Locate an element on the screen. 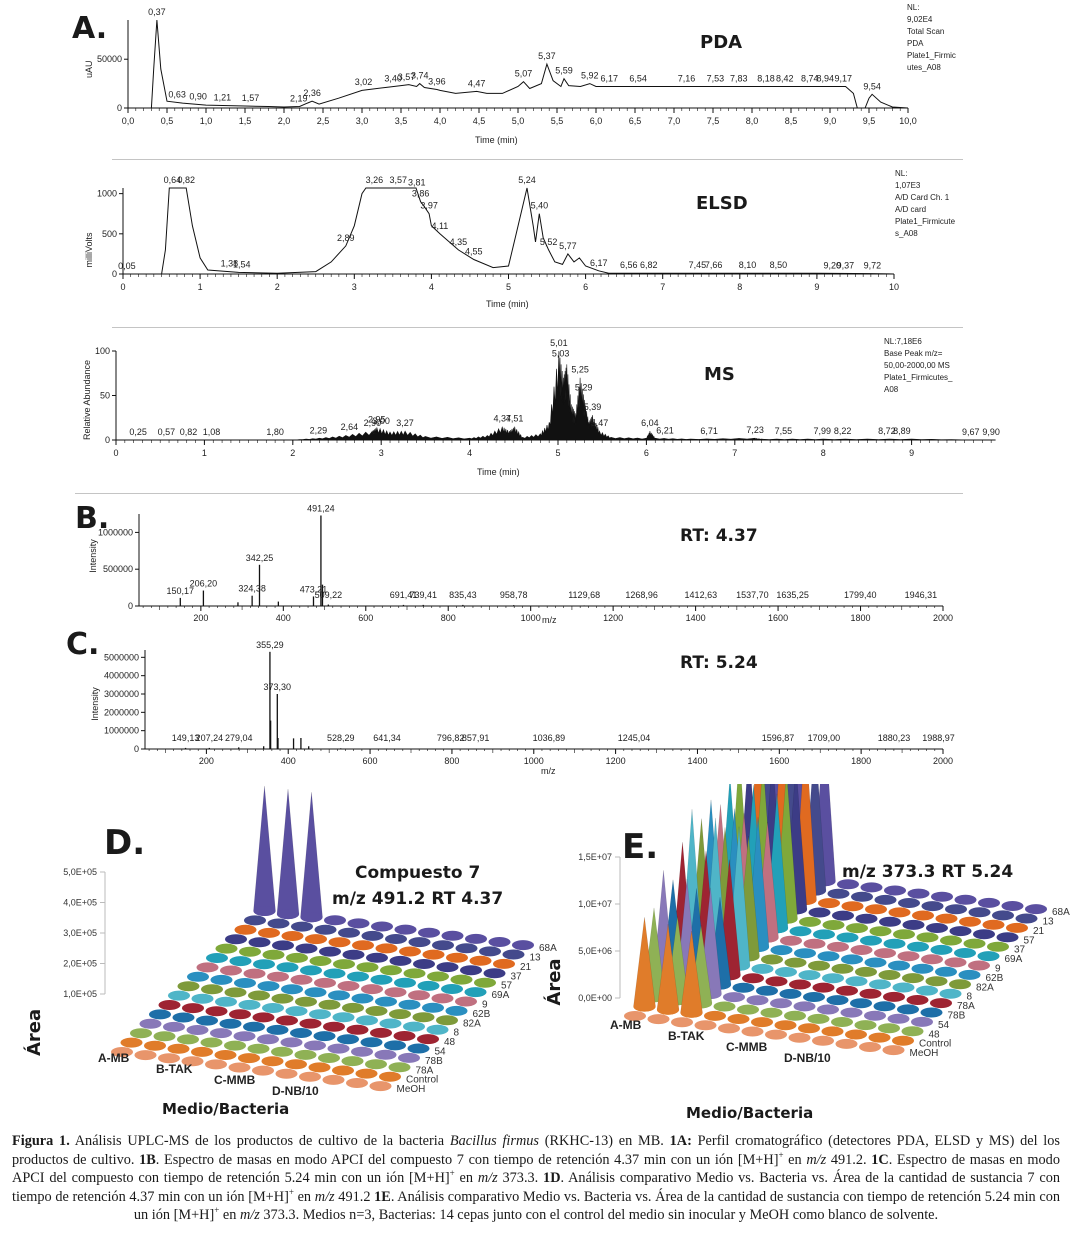 The width and height of the screenshot is (1072, 1260). peak-label: 4,51 is located at coordinates (515, 419).